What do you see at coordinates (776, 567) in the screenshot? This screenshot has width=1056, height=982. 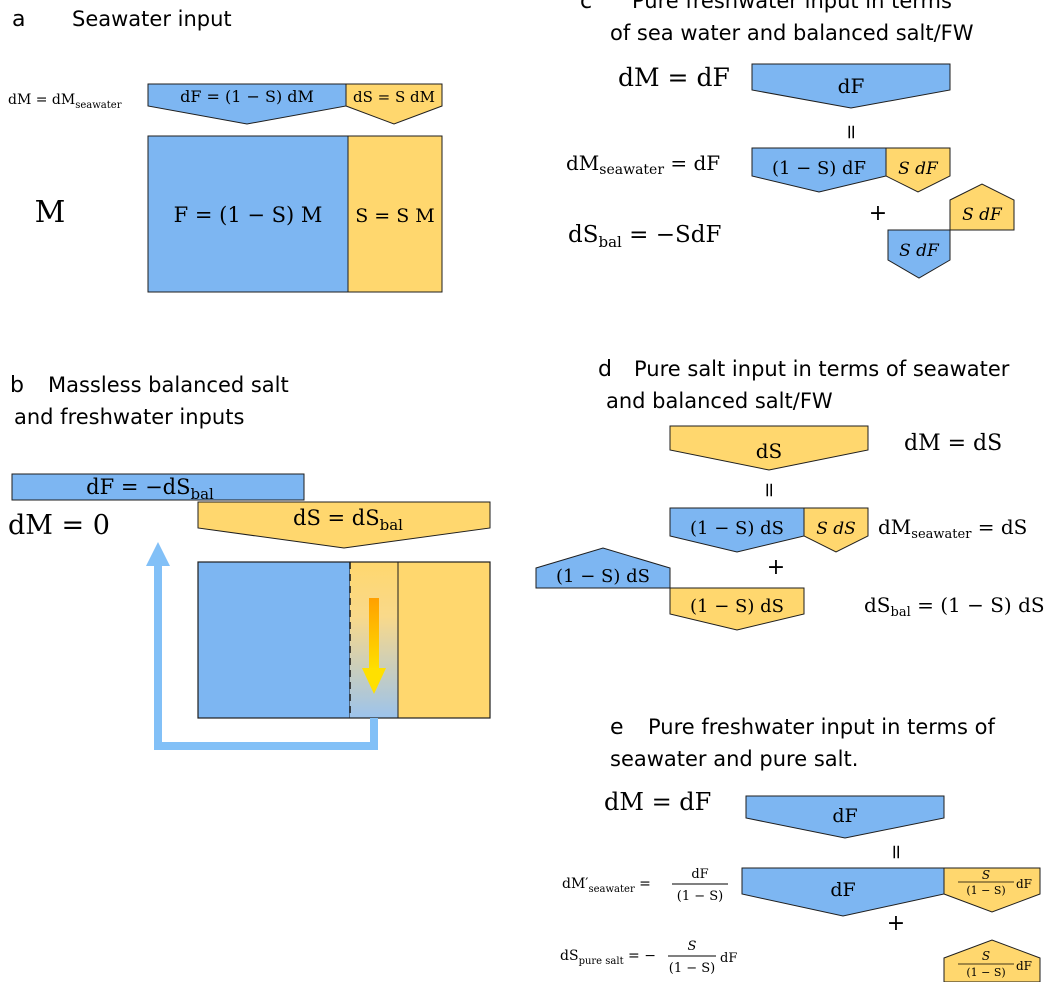 I see `panel-d-plus-sign: +` at bounding box center [776, 567].